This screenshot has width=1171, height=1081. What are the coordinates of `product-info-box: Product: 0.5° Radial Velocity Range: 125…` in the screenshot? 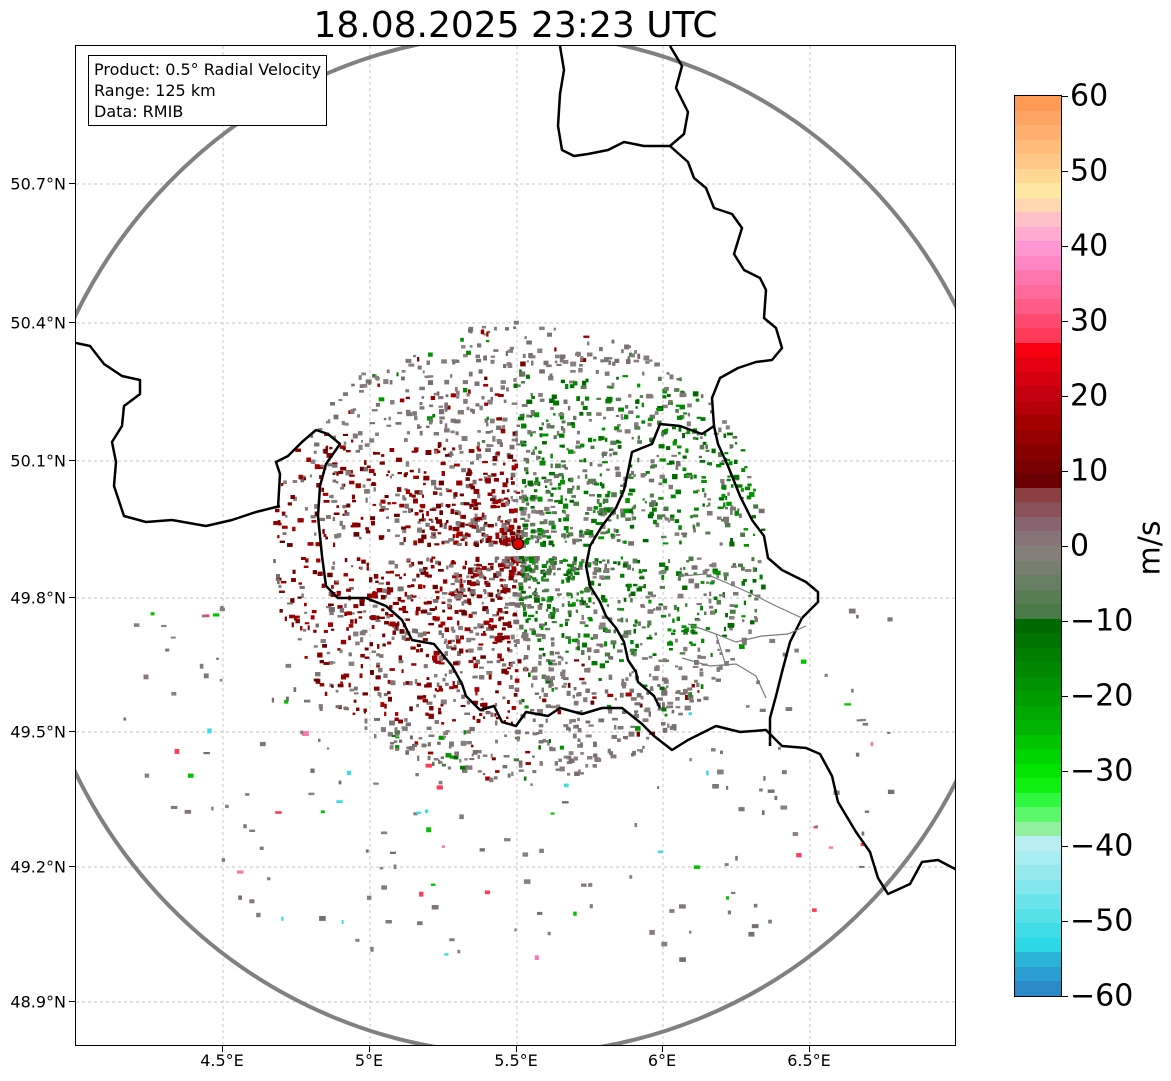 It's located at (208, 90).